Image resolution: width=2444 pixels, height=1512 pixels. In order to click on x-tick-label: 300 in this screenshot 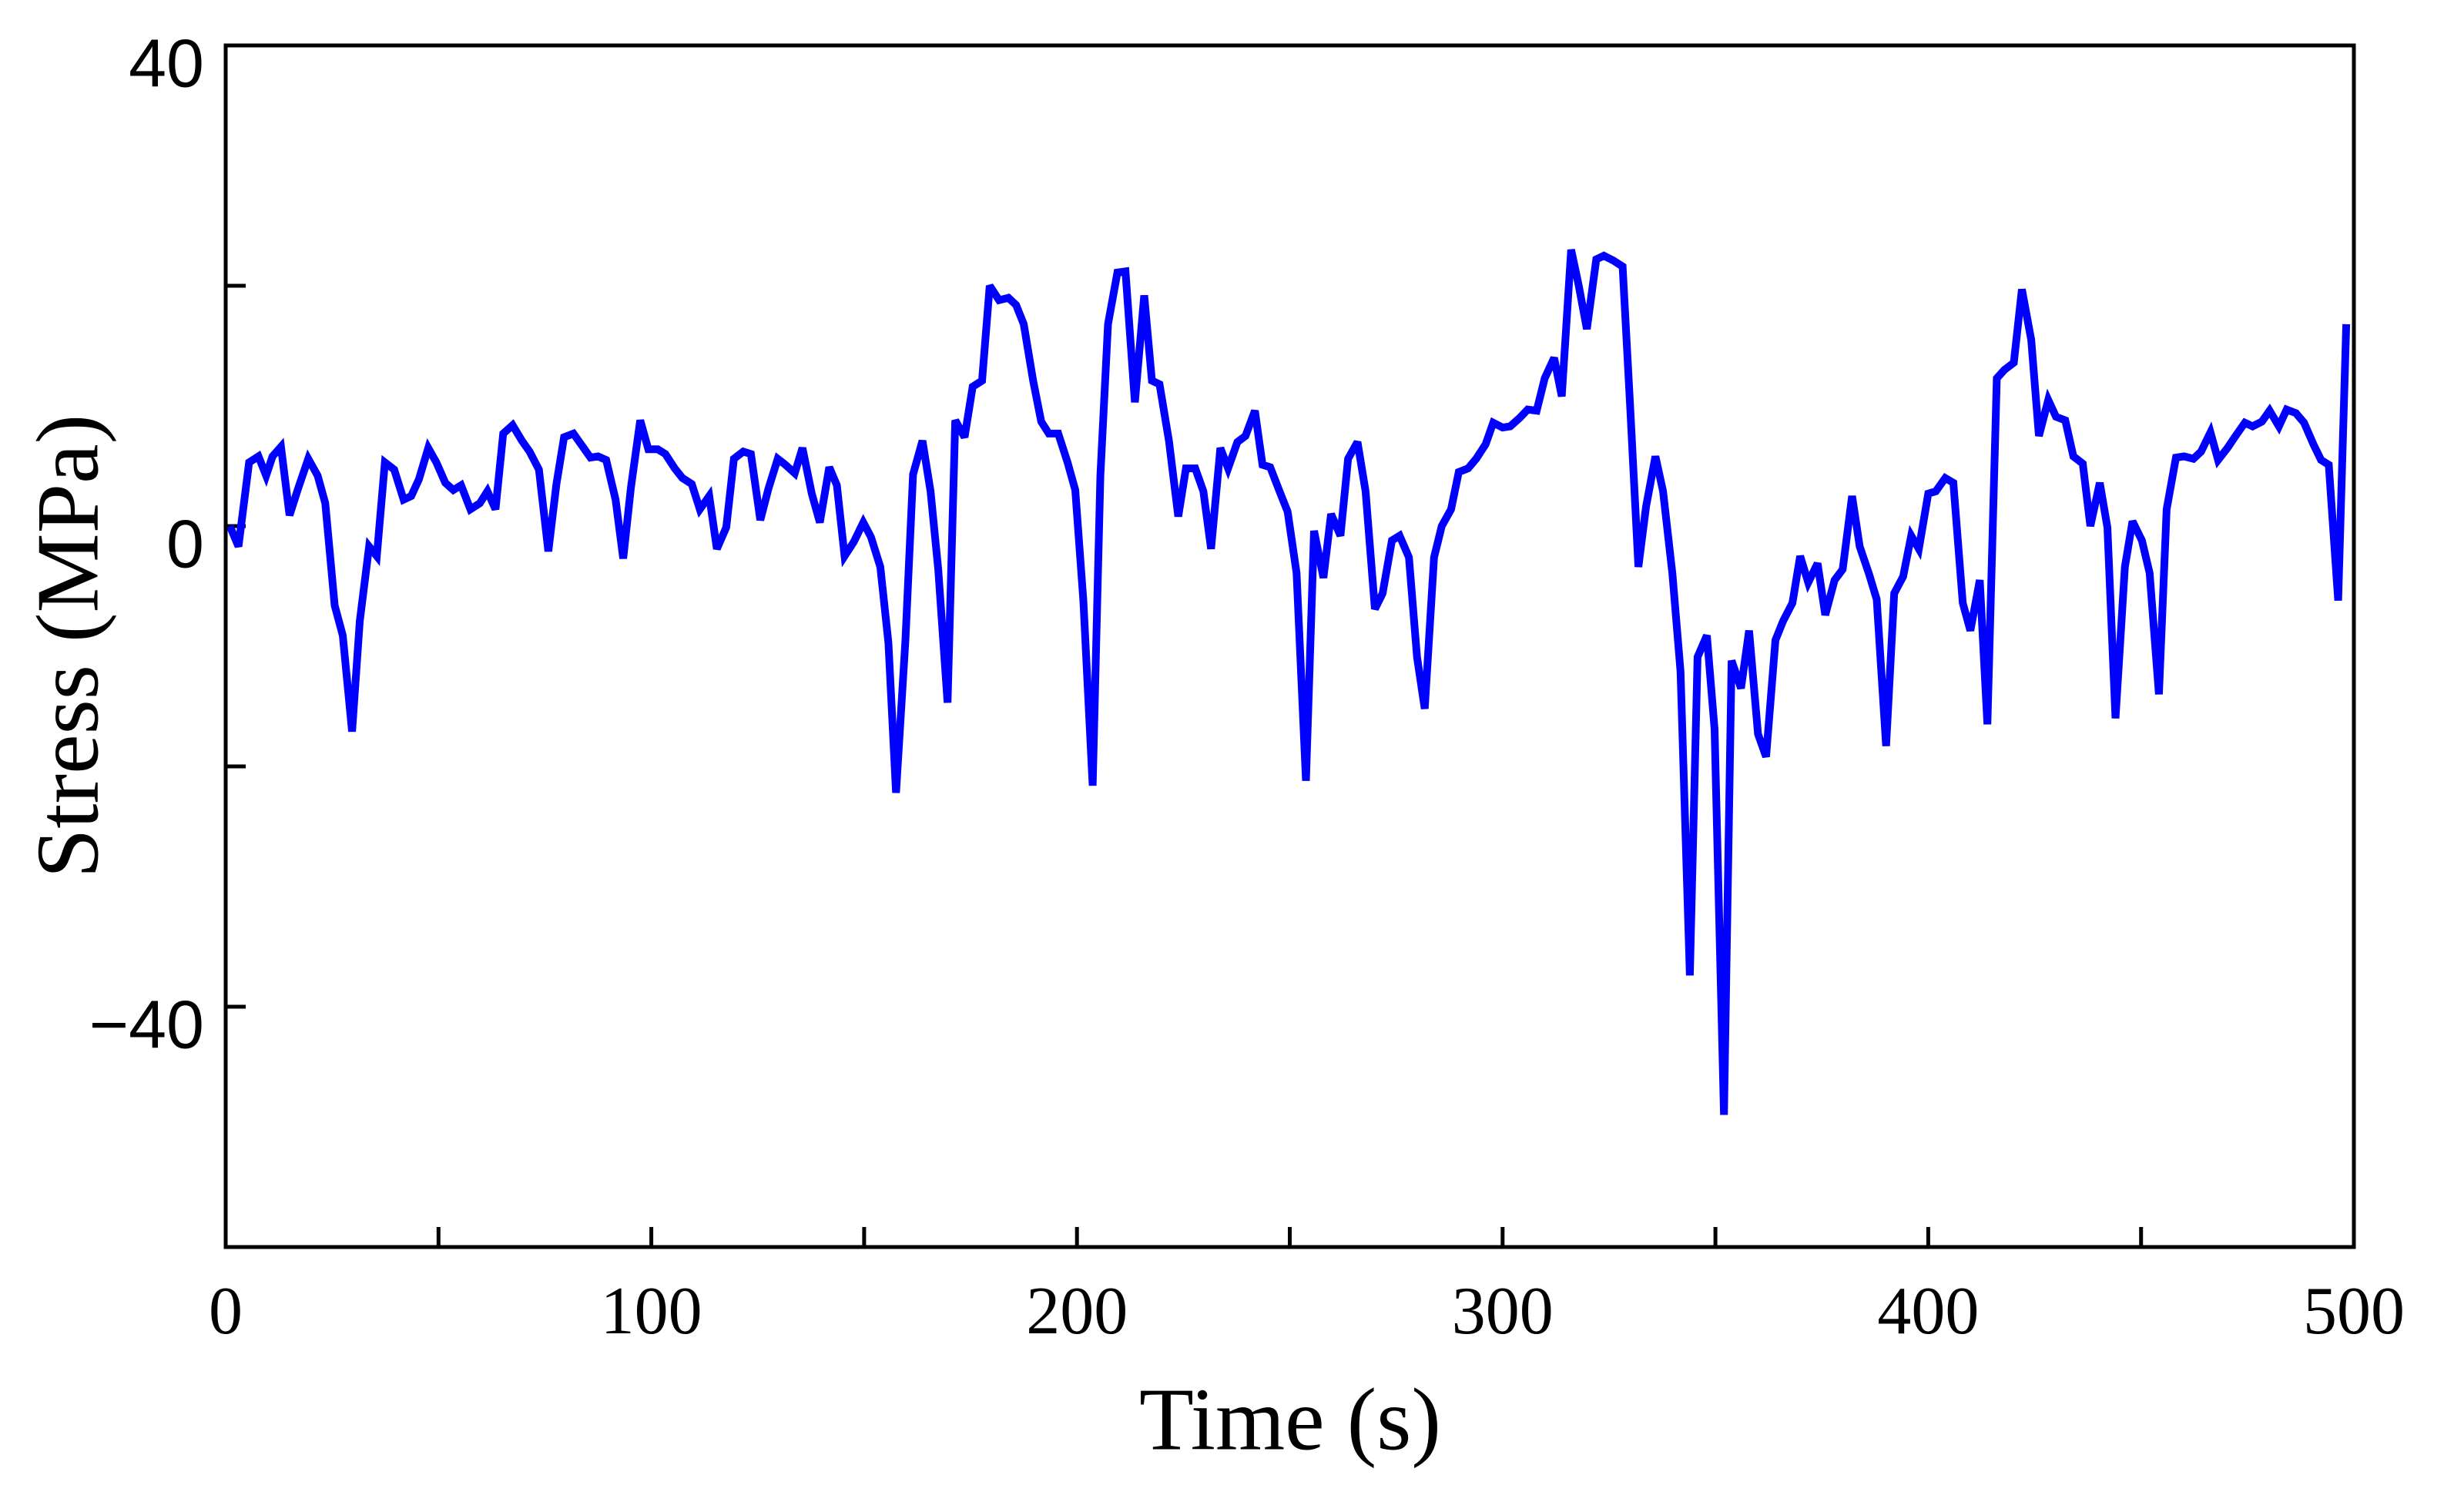, I will do `click(1503, 1311)`.